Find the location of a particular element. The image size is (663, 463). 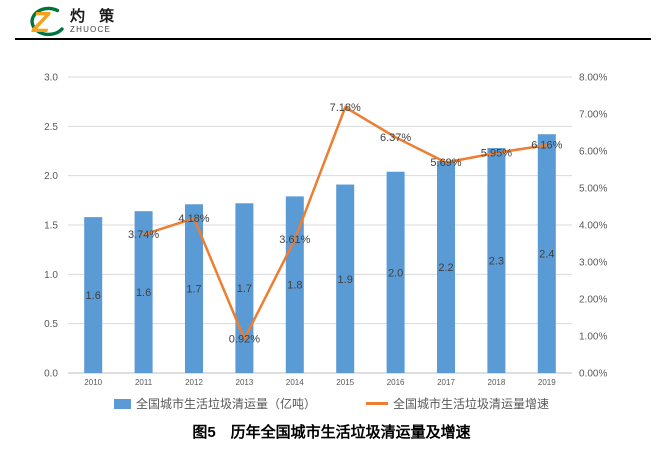

x-axis-tick: 2018 is located at coordinates (497, 382).